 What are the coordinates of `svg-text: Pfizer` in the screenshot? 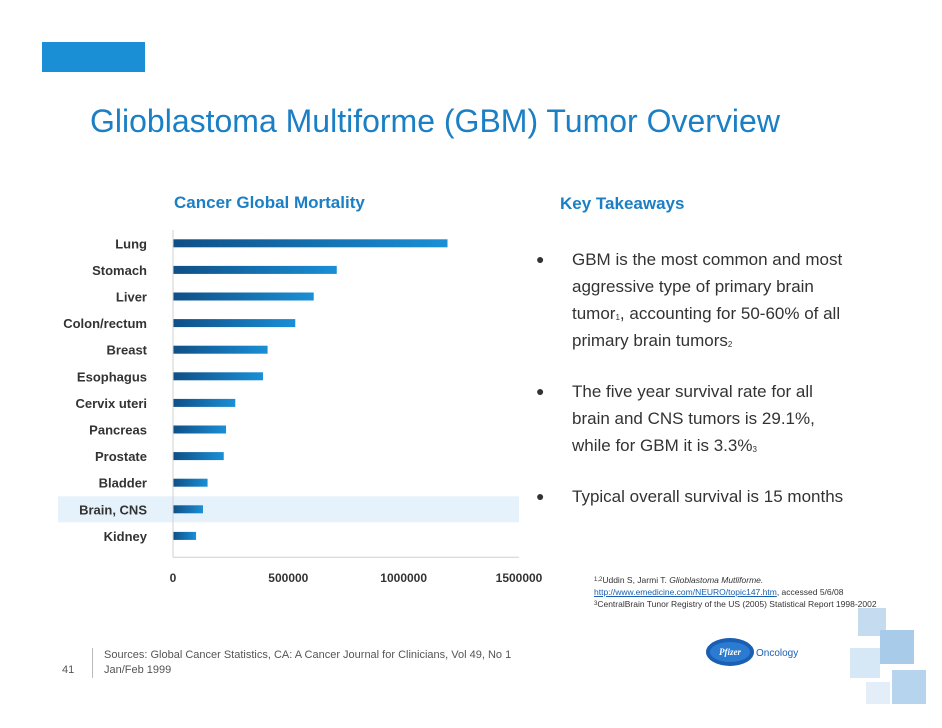 It's located at (730, 652).